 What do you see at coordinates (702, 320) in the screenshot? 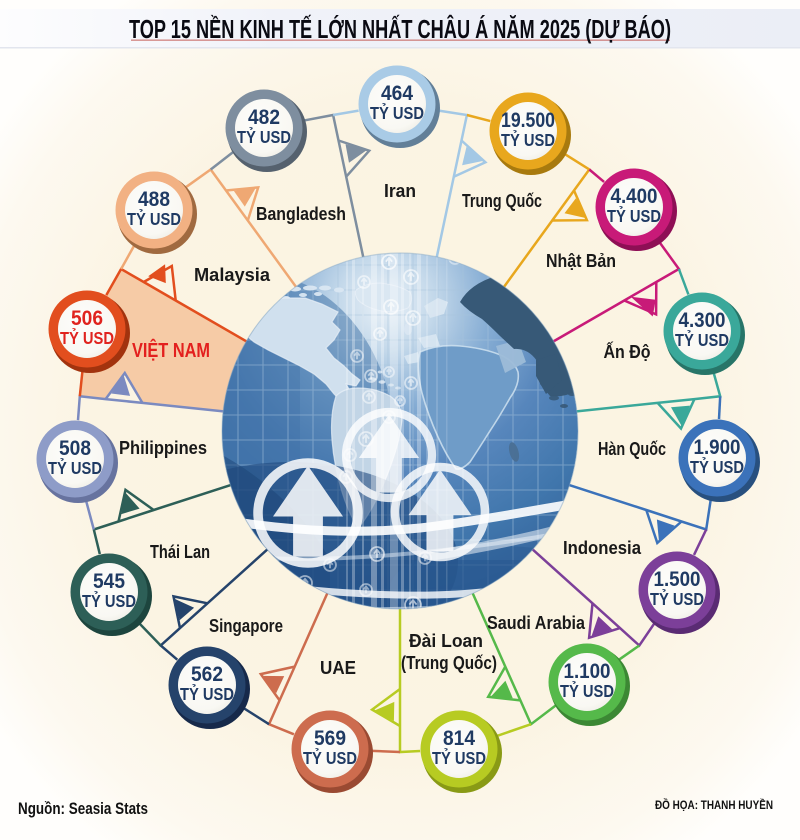
I see `svg-text: 4.300` at bounding box center [702, 320].